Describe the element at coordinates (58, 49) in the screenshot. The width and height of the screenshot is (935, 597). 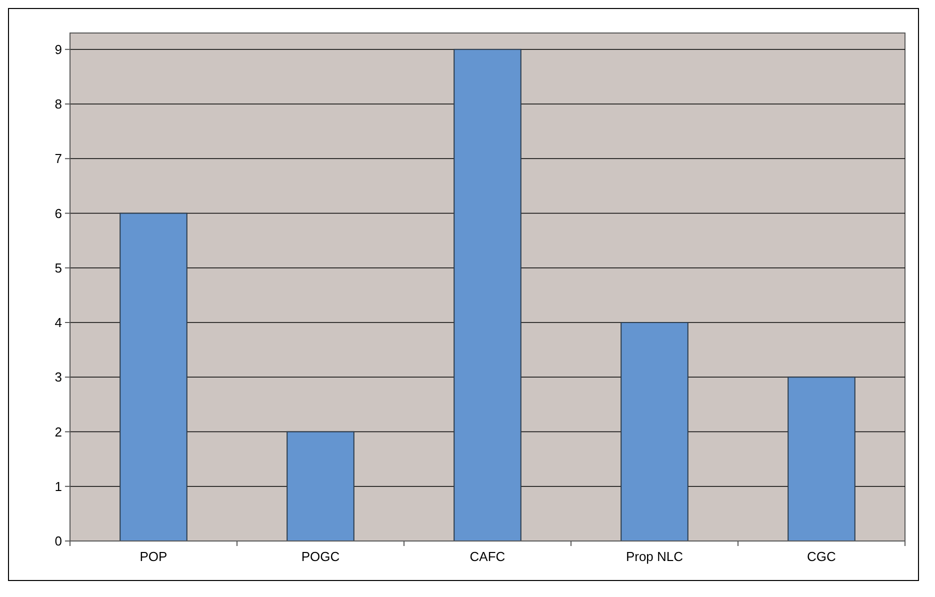
I see `y-tick-label: 9` at that location.